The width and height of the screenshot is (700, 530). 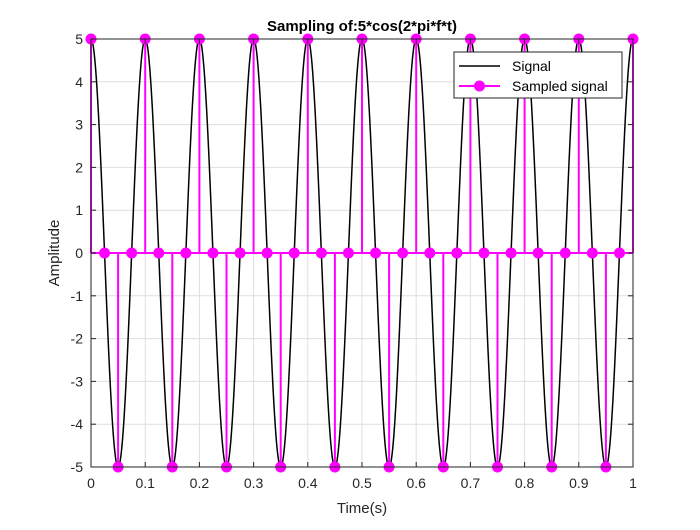 I want to click on x-tick-label: 0.4, so click(x=308, y=483).